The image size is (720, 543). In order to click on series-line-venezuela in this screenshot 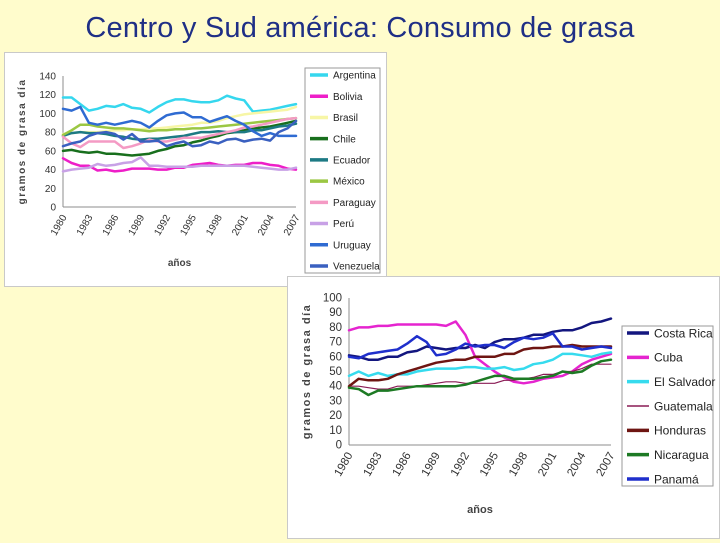, I will do `click(179, 133)`.